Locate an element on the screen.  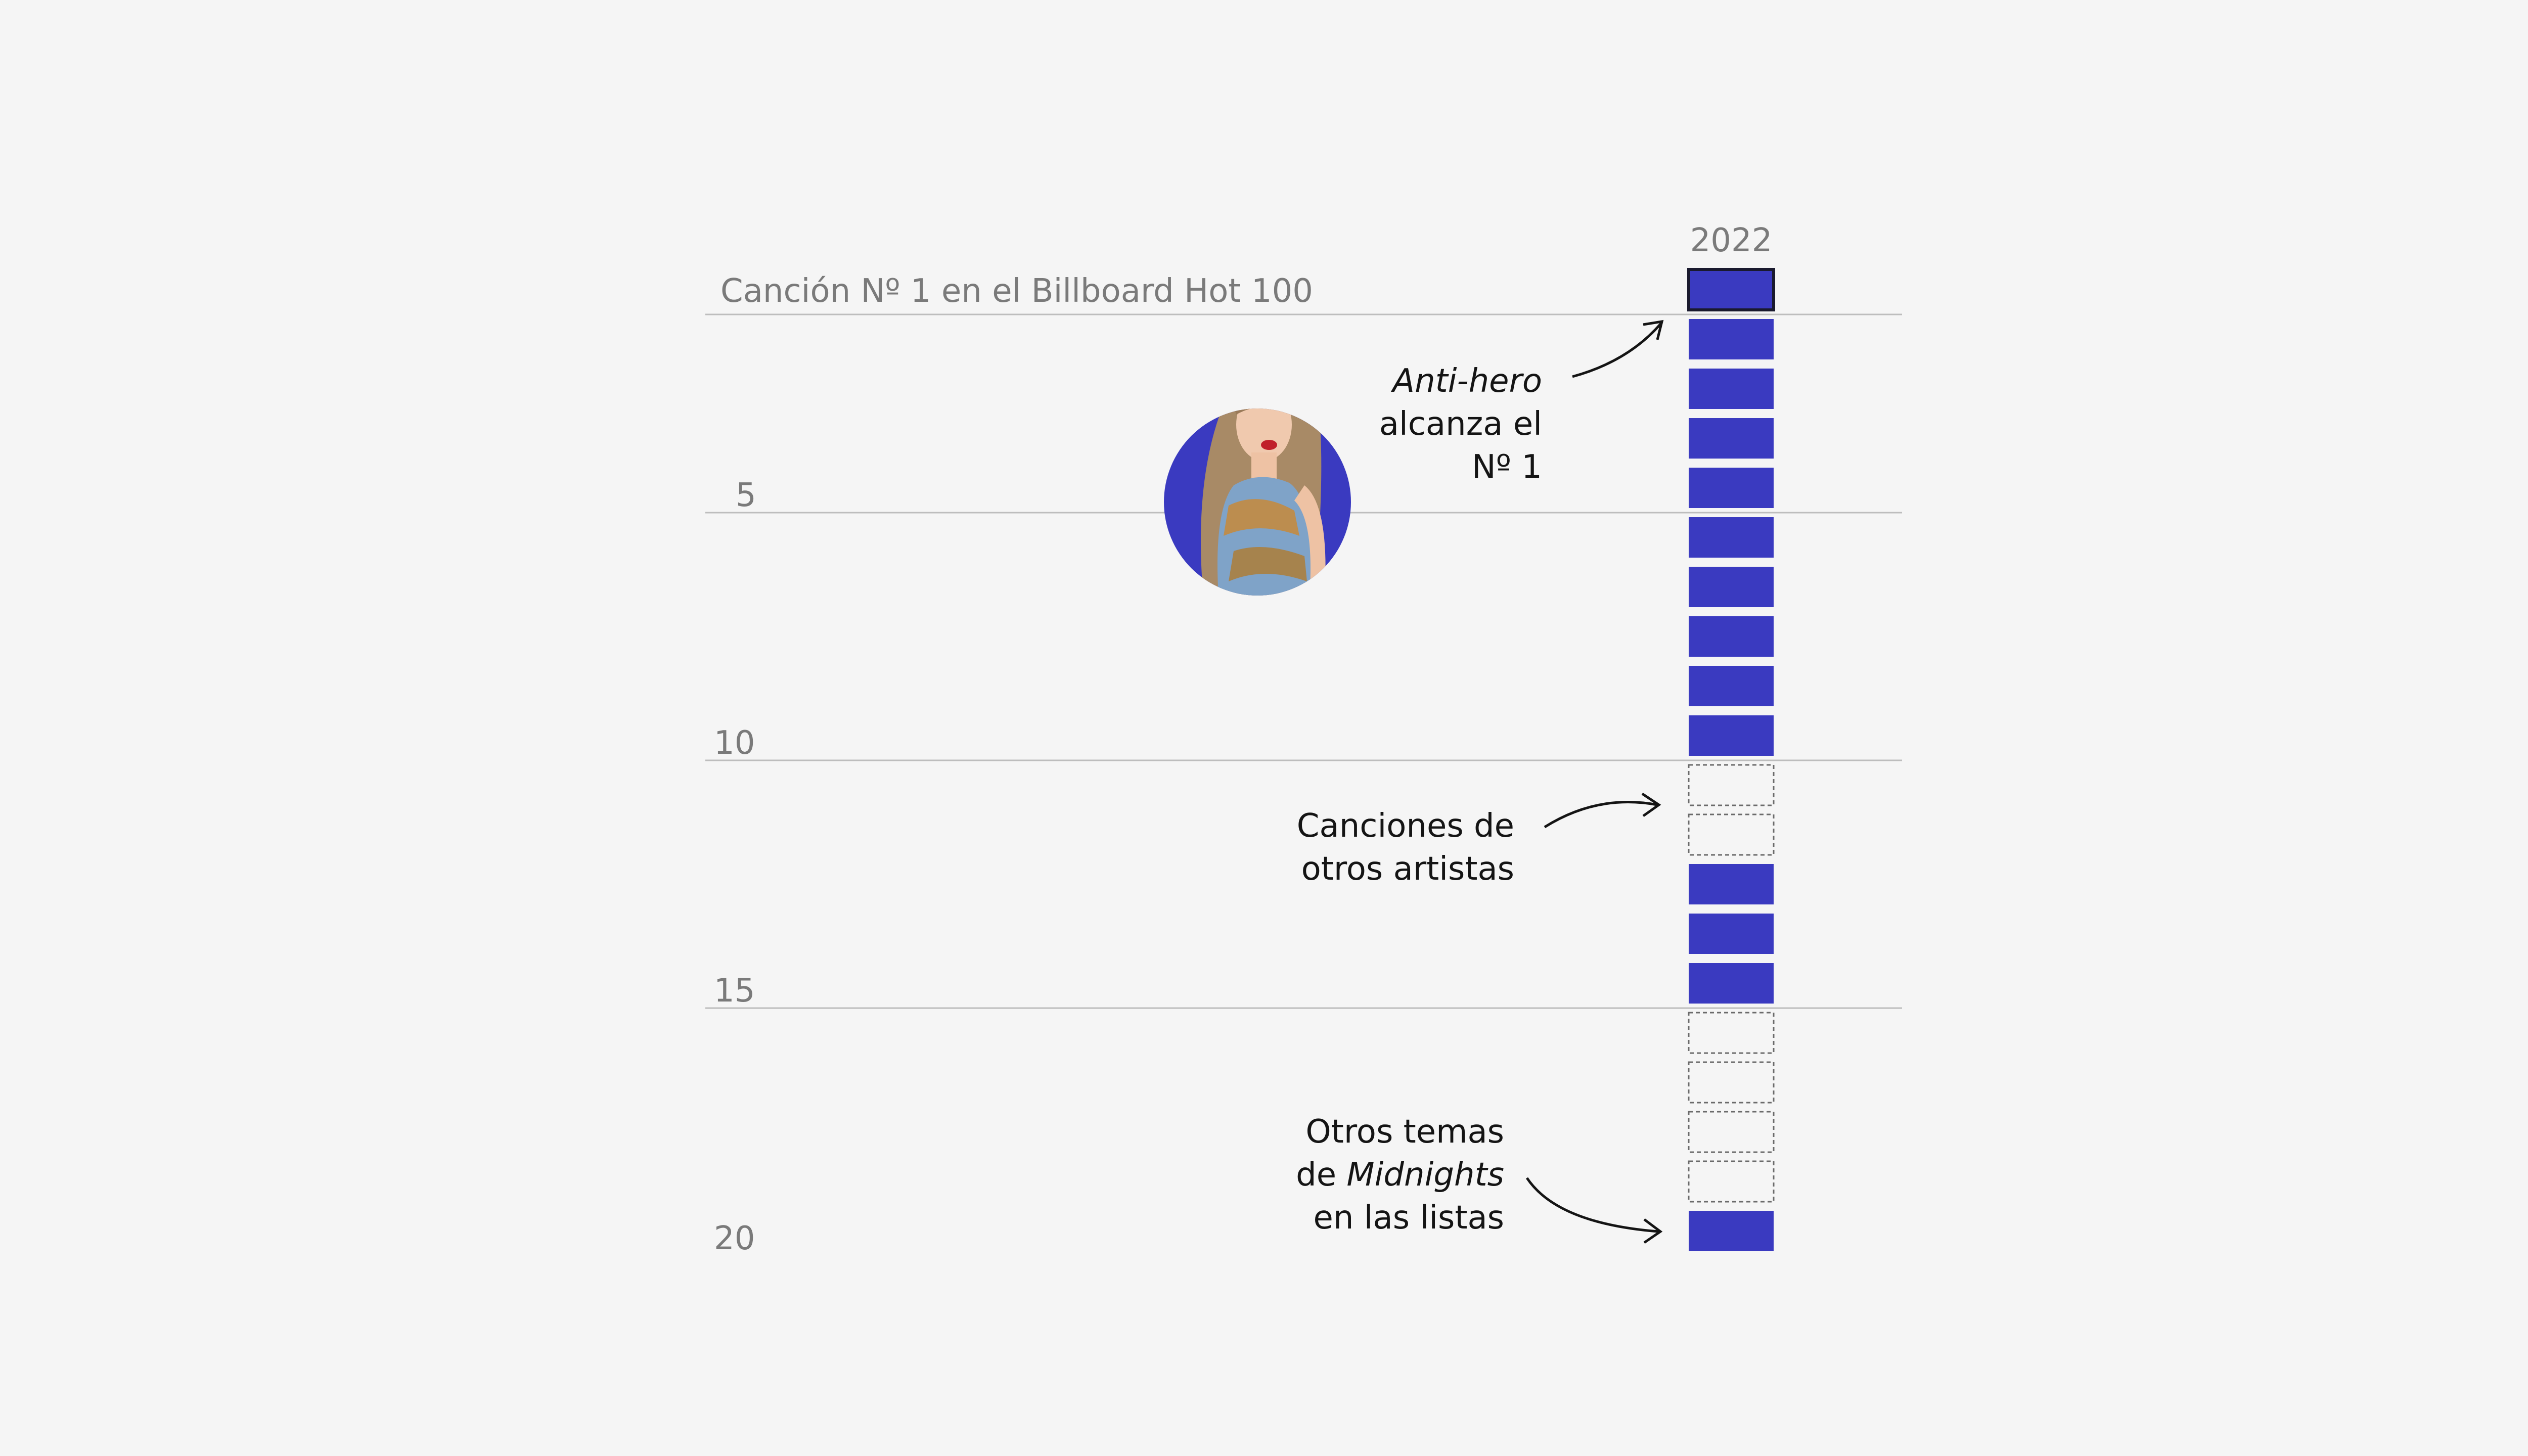
annotation-other-artists: Canciones de otros artistas is located at coordinates (1479, 840).